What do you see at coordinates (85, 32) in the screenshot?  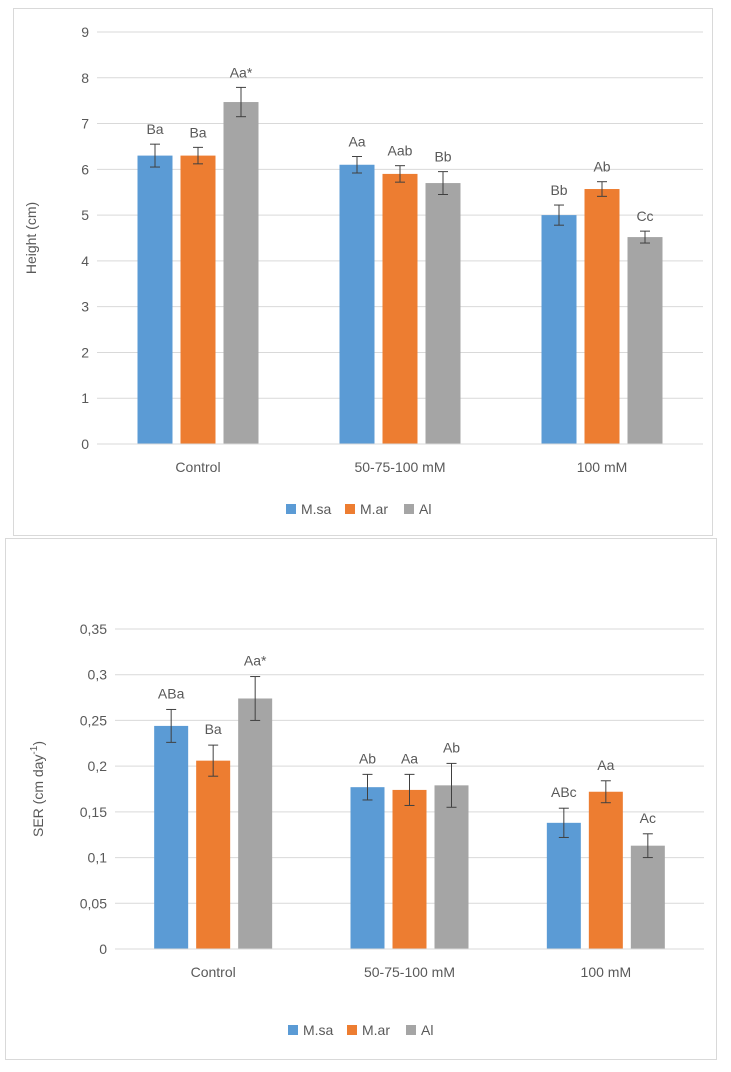 I see `chart-0-ytick-label: 9` at bounding box center [85, 32].